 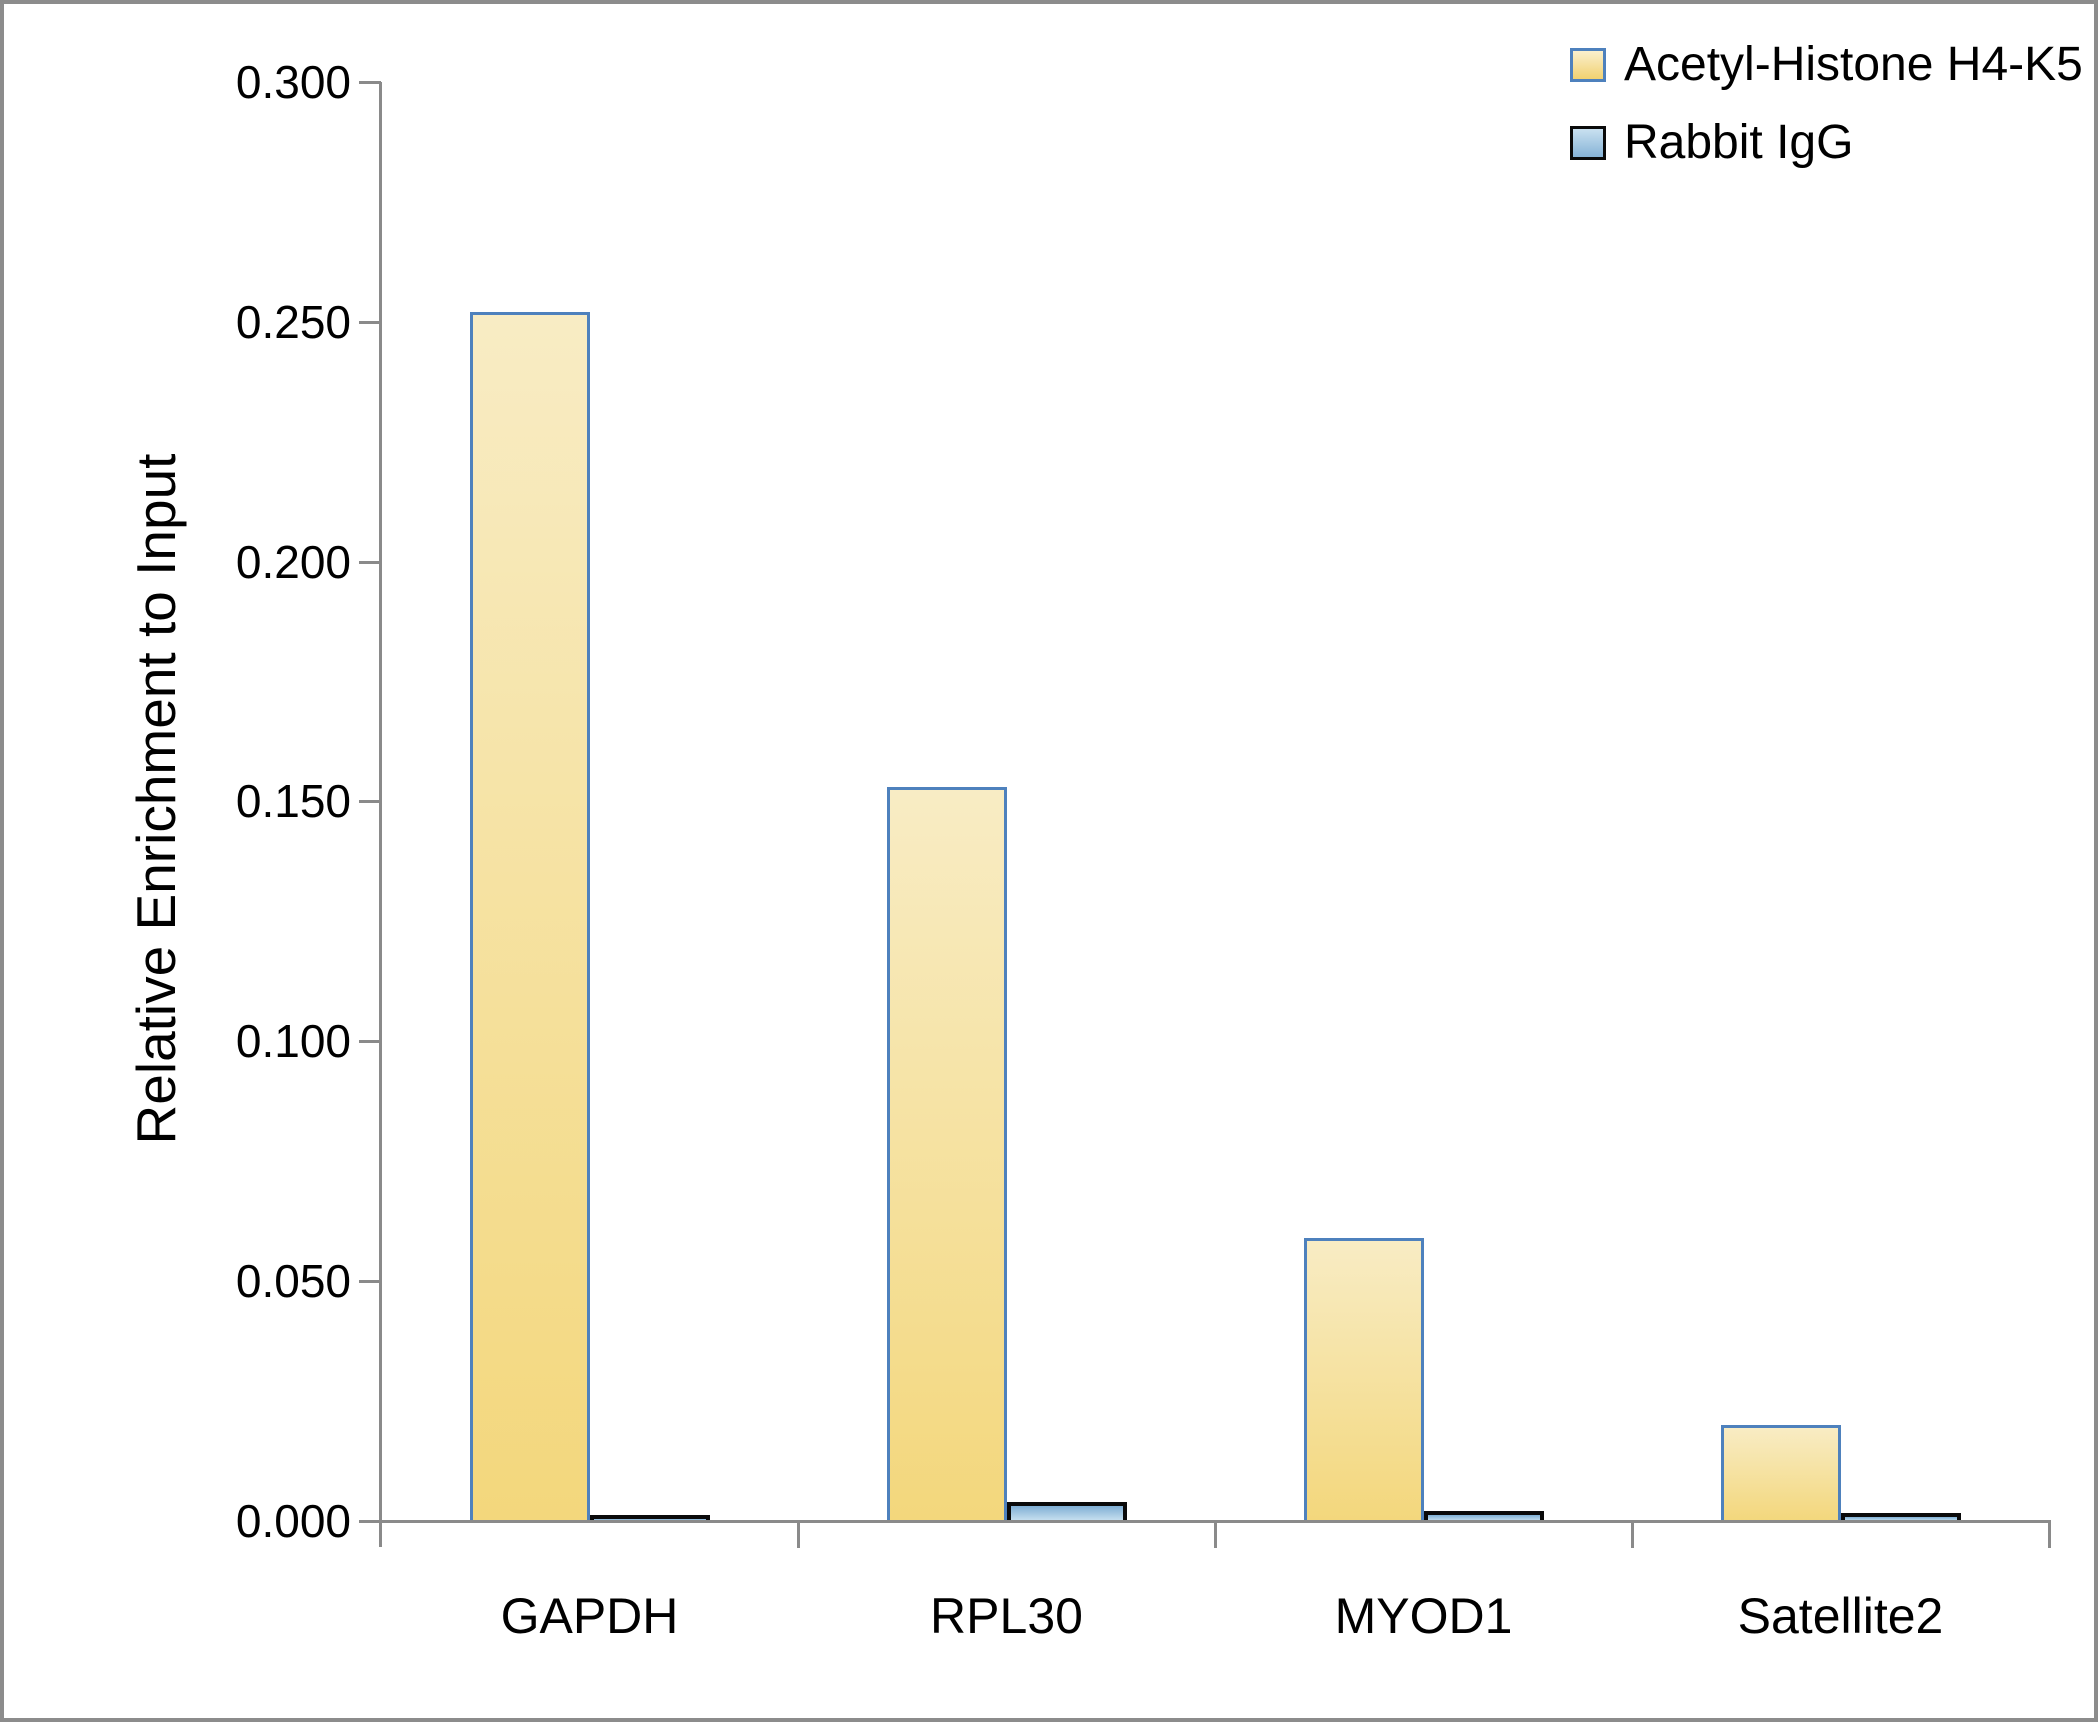 What do you see at coordinates (650, 1518) in the screenshot?
I see `bar-gapdh-igg` at bounding box center [650, 1518].